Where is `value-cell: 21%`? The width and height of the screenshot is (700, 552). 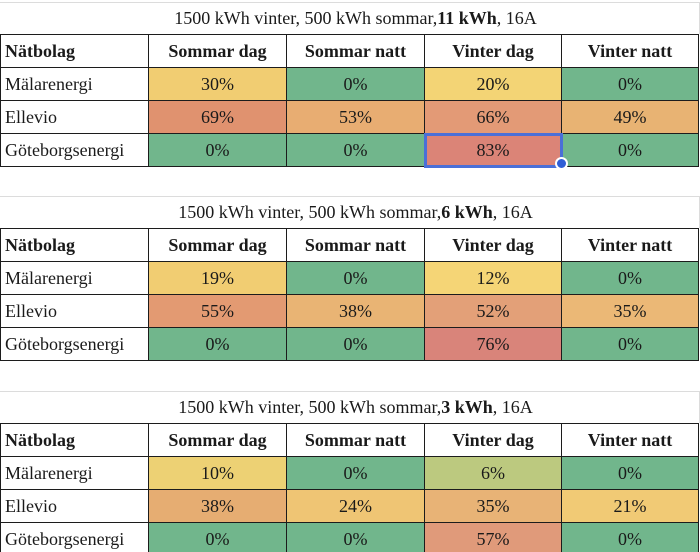 value-cell: 21% is located at coordinates (630, 506).